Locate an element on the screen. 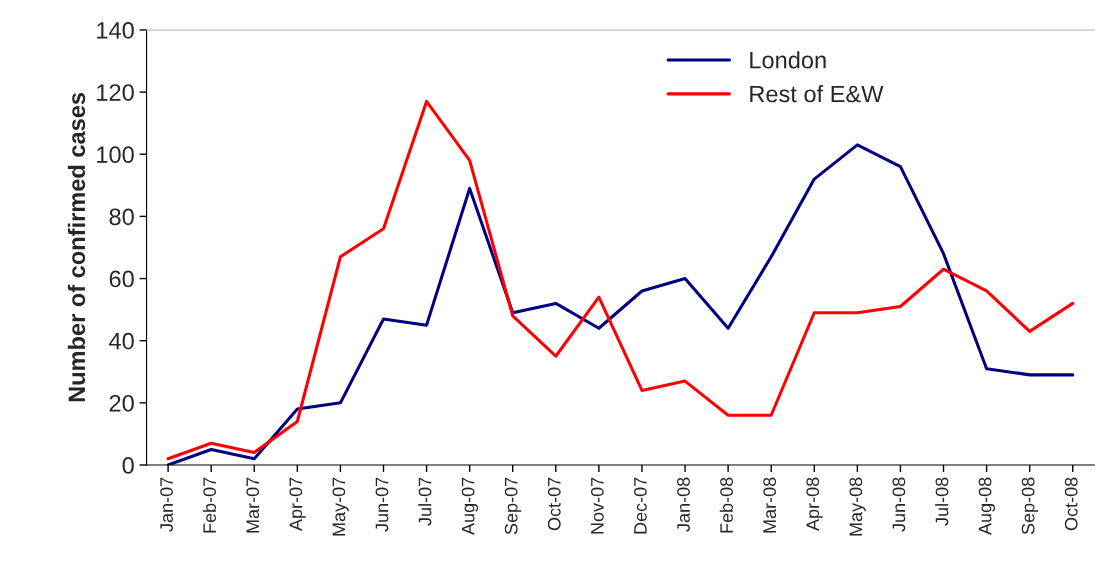 This screenshot has height=565, width=1102. x-tick-label: Apr-07 is located at coordinates (297, 504).